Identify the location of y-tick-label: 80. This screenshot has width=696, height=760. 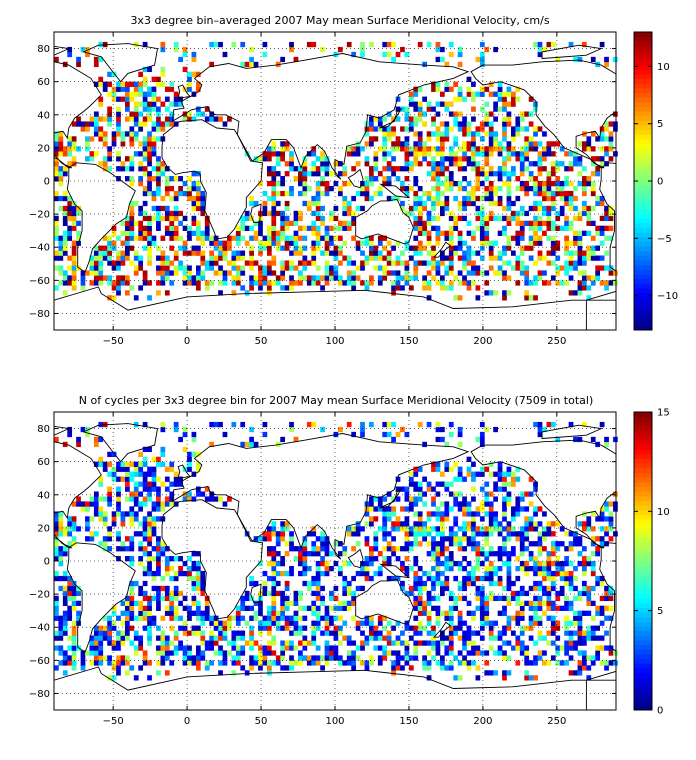
(43, 49).